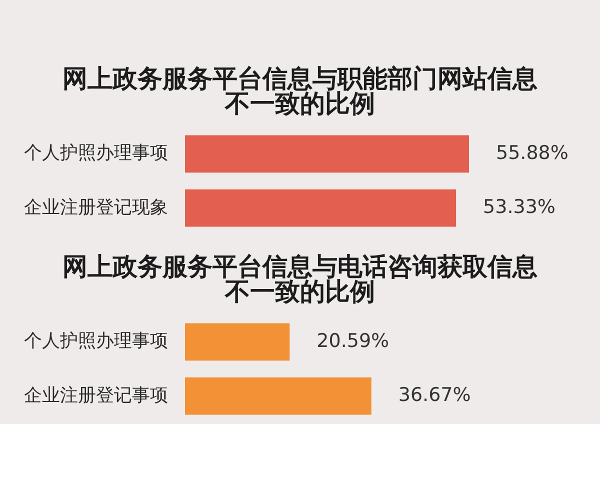 This screenshot has width=600, height=480. I want to click on data-label: 36.67%, so click(434, 395).